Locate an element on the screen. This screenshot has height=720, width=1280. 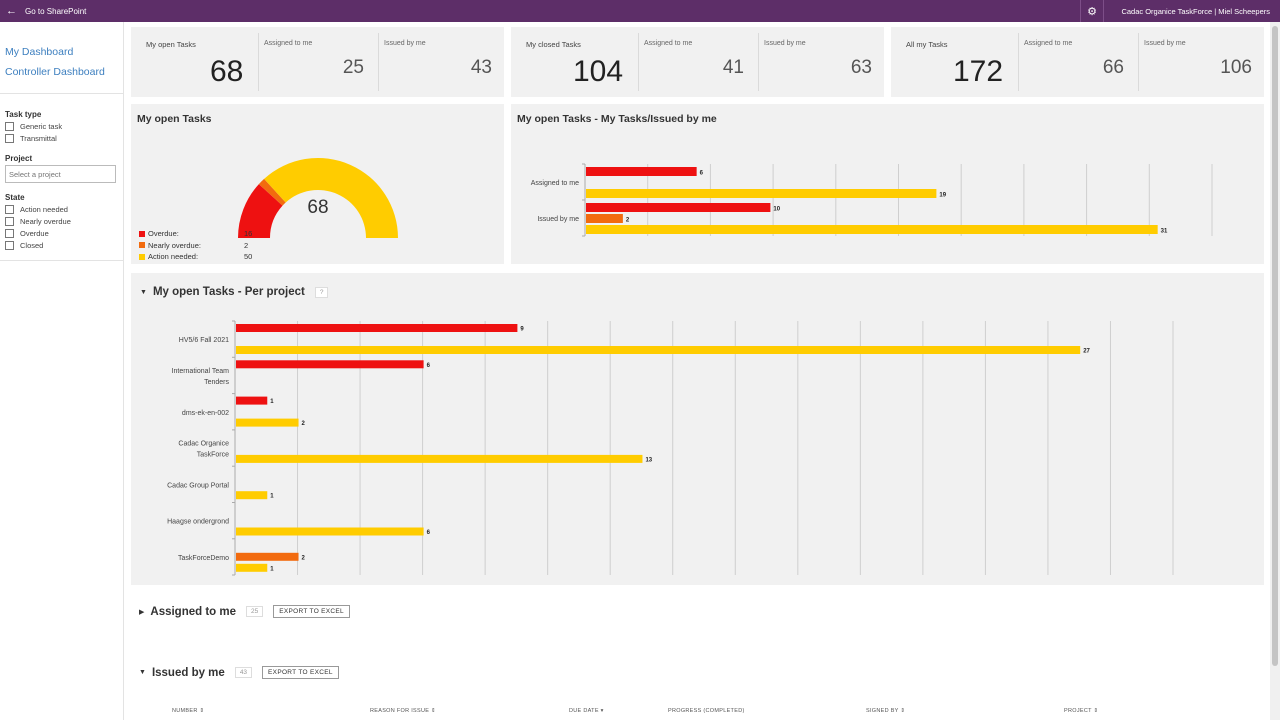
nav-my-dashboard: My Dashboard is located at coordinates (39, 52).